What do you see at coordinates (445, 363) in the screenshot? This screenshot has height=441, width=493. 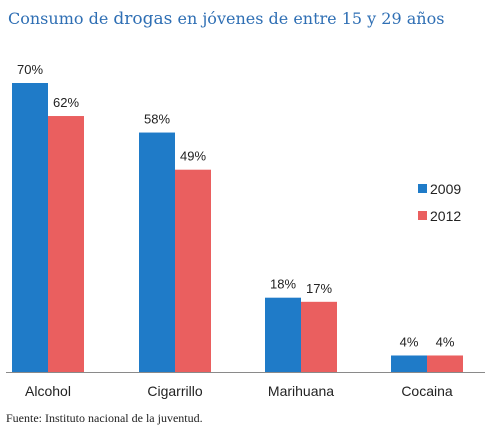 I see `bar-cocaina-2012` at bounding box center [445, 363].